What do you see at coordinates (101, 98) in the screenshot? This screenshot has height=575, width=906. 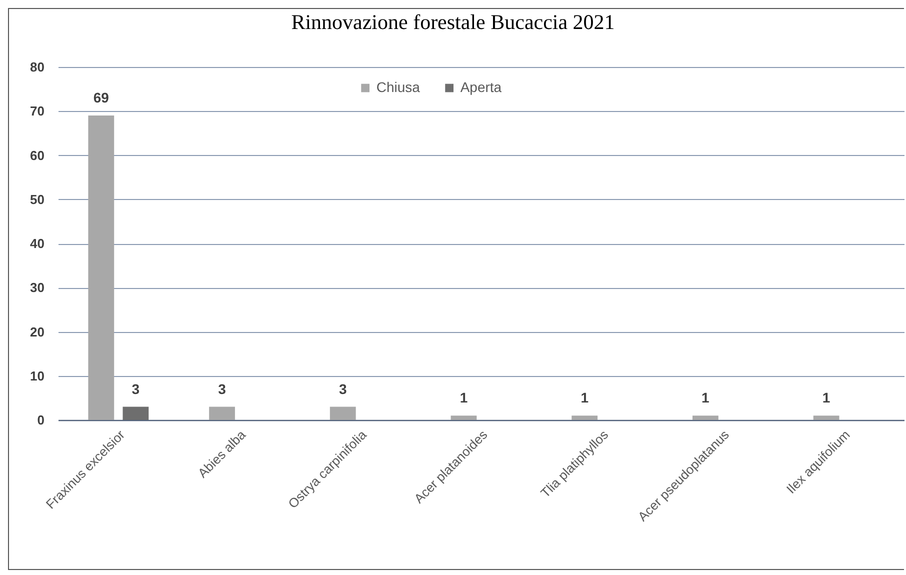 I see `data-label: 69` at bounding box center [101, 98].